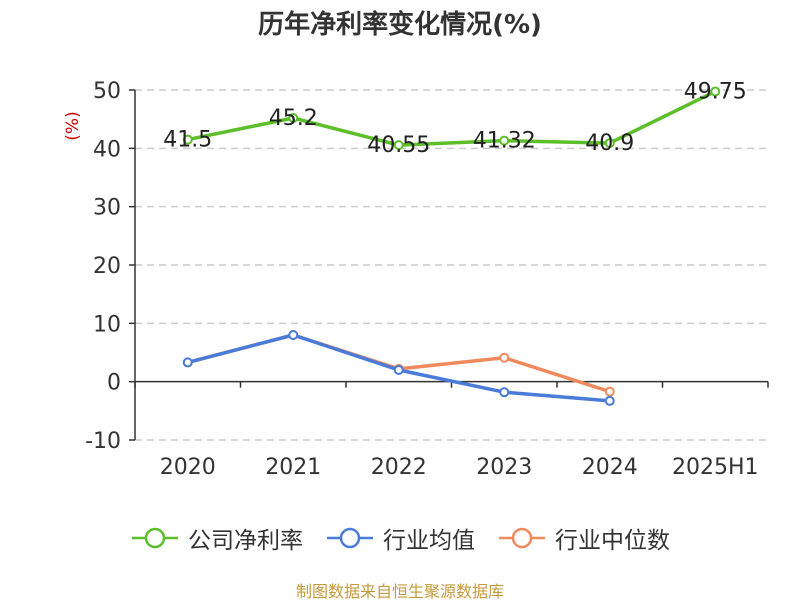  What do you see at coordinates (73, 125) in the screenshot?
I see `y-axis-label: (%)` at bounding box center [73, 125].